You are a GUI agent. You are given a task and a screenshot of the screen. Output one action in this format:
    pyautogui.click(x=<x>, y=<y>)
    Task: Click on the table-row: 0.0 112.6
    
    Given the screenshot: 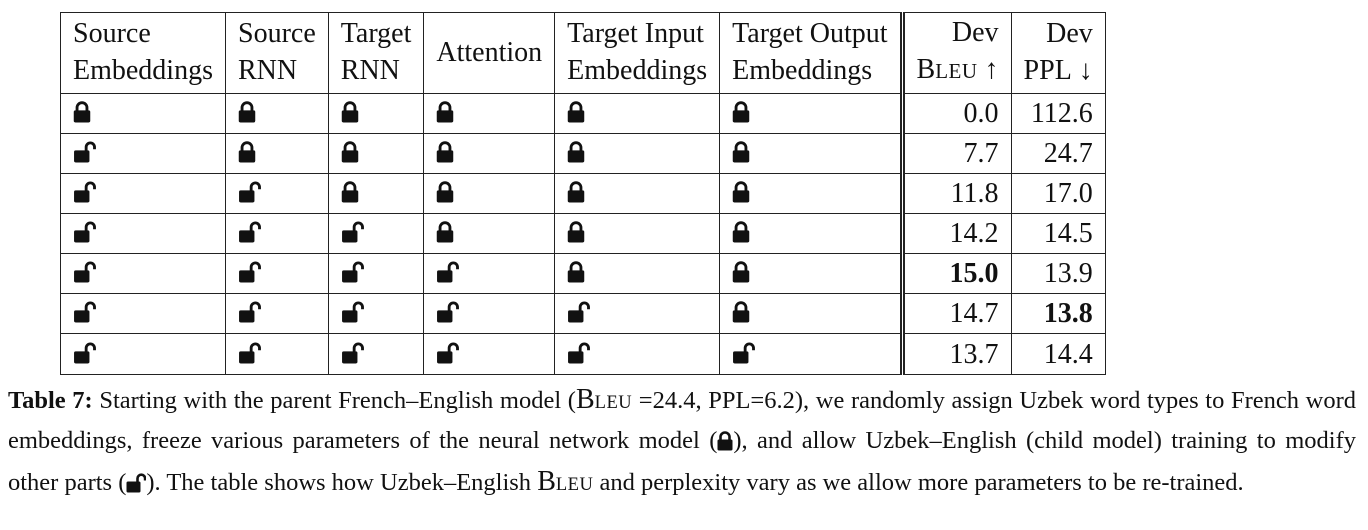 What is the action you would take?
    pyautogui.click(x=583, y=113)
    